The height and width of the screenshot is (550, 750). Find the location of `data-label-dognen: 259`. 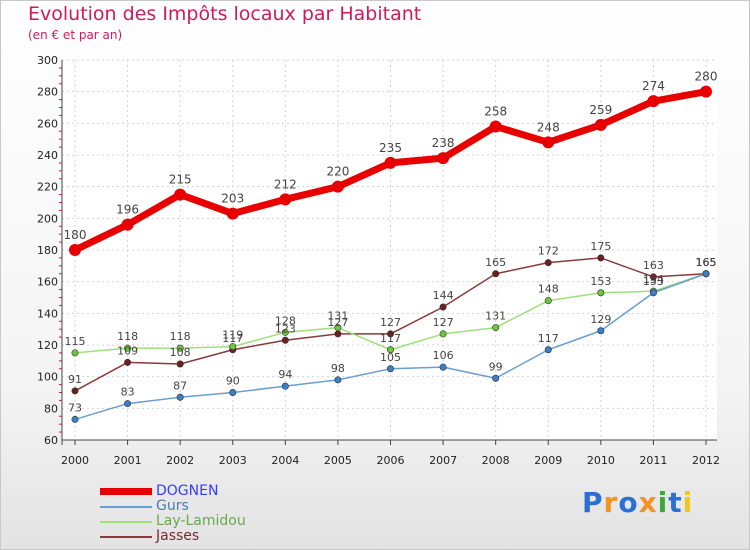

data-label-dognen: 259 is located at coordinates (600, 110).